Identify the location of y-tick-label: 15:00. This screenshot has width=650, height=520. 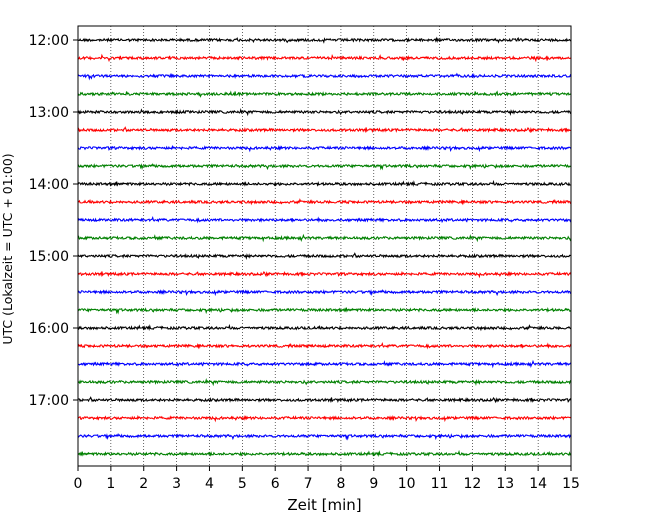
(49, 257).